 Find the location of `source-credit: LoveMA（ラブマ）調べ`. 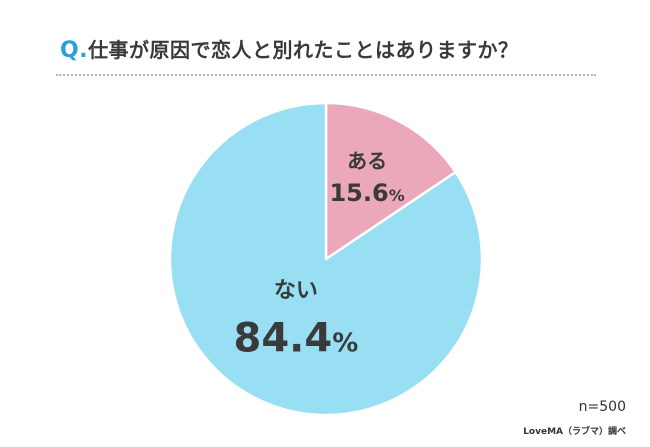

source-credit: LoveMA（ラブマ）調べ is located at coordinates (574, 432).